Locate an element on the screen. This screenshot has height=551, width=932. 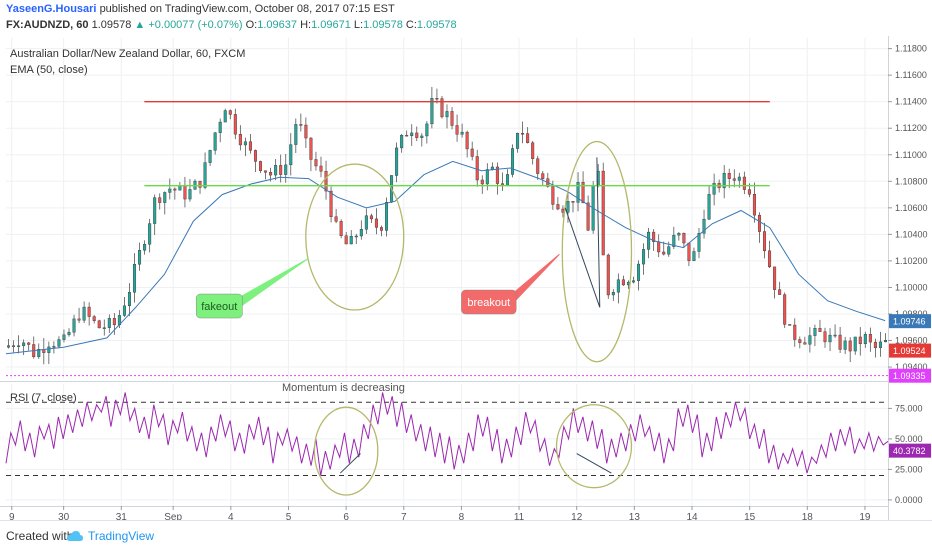
symbol-label: FX:AUDNZD, 60 is located at coordinates (47, 25).